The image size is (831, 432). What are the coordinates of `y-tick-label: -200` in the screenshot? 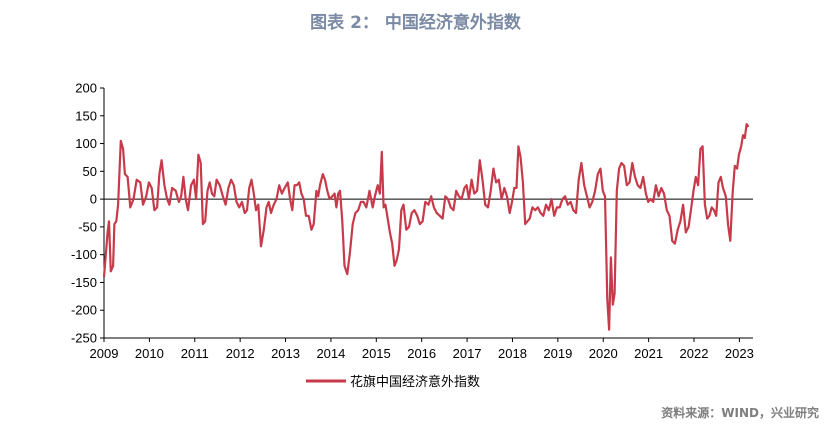 It's located at (84, 310).